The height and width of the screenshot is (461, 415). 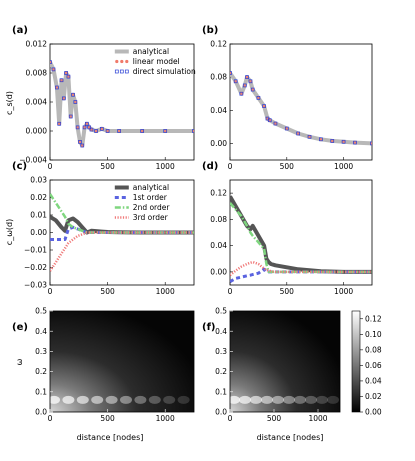 I want to click on y-tick-label: 0.000, so click(x=37, y=131).